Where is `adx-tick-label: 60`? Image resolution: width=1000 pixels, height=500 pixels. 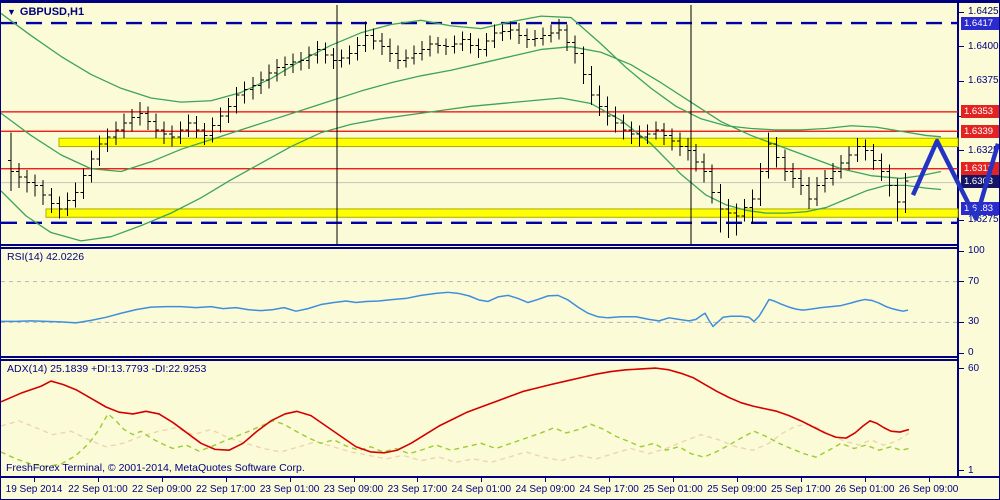
adx-tick-label: 60 is located at coordinates (974, 368).